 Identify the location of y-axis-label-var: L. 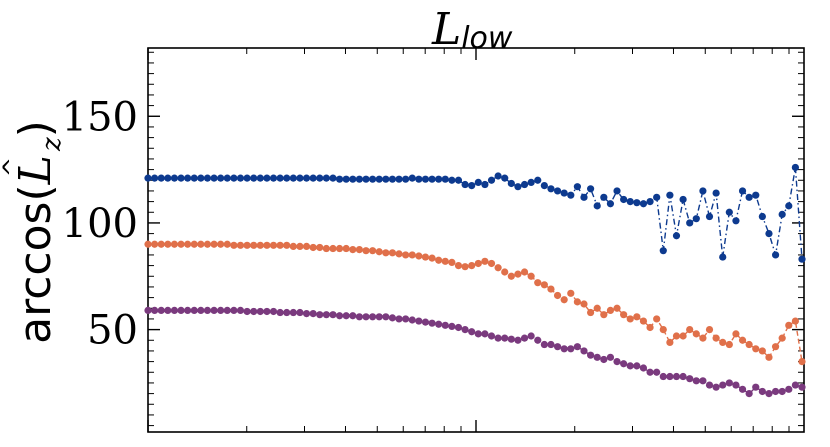
(35, 170).